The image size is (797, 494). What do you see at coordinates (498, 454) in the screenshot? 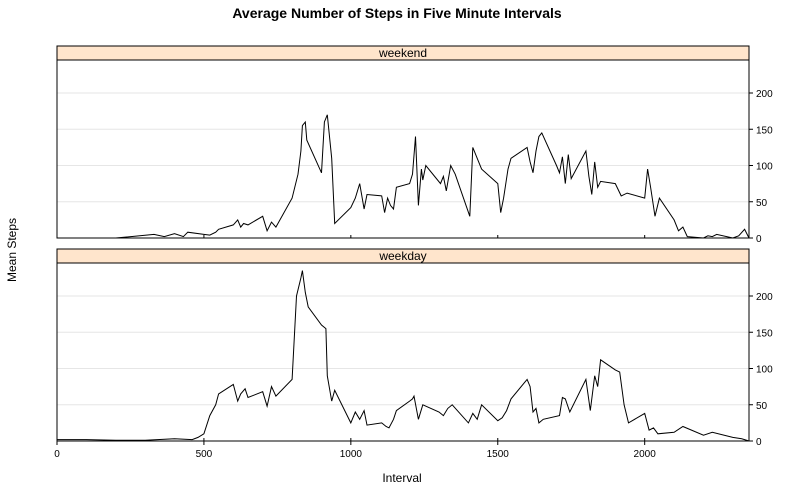
I see `x-tick-label: 1500` at bounding box center [498, 454].